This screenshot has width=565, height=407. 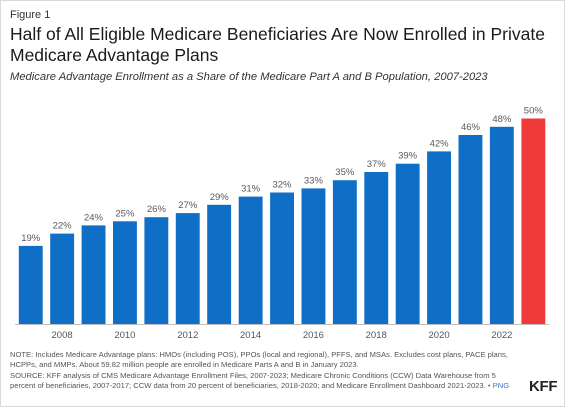 What do you see at coordinates (250, 335) in the screenshot?
I see `x-tick-label-2014: 2014` at bounding box center [250, 335].